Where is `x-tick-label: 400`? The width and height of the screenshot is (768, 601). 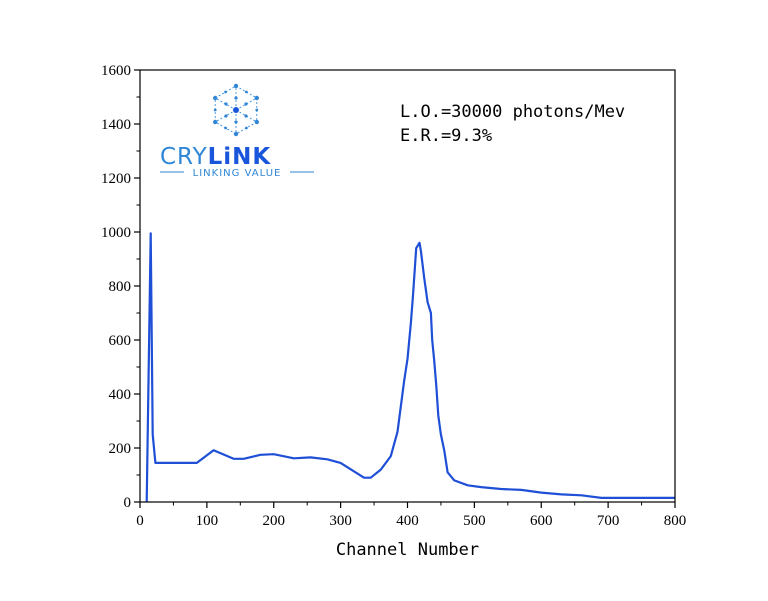 x-tick-label: 400 is located at coordinates (407, 521).